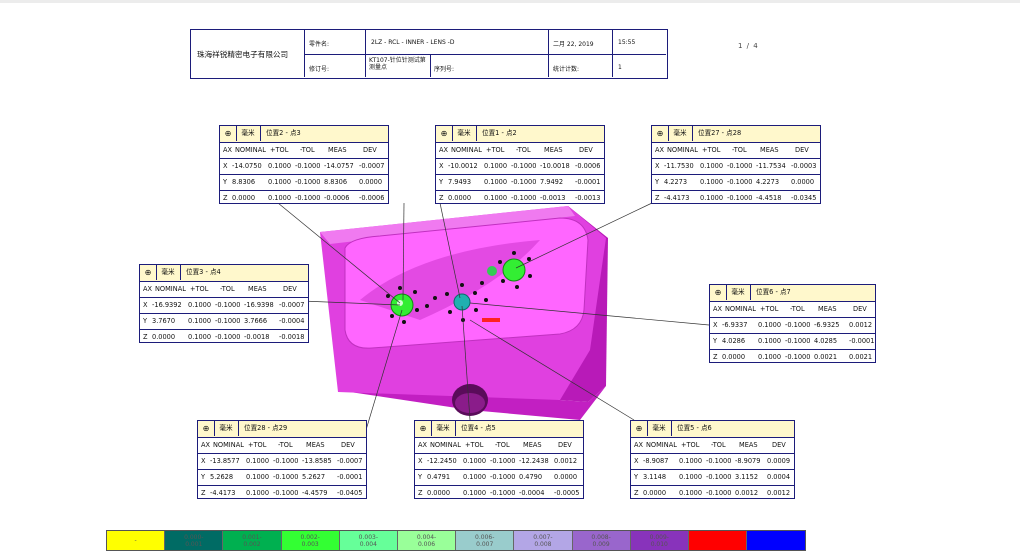 This screenshot has height=557, width=1020. I want to click on top-separator, so click(510, 1).